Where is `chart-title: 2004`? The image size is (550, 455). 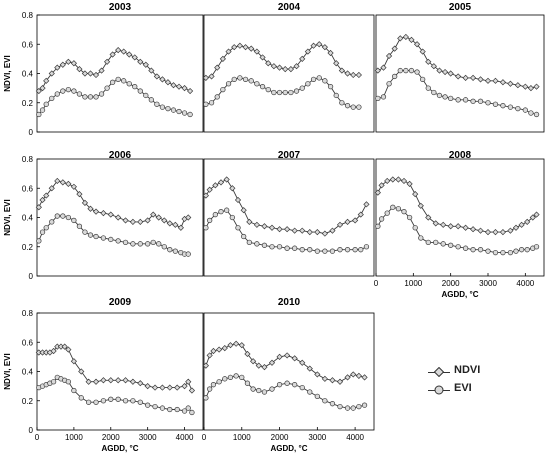
chart-title: 2004 is located at coordinates (289, 7).